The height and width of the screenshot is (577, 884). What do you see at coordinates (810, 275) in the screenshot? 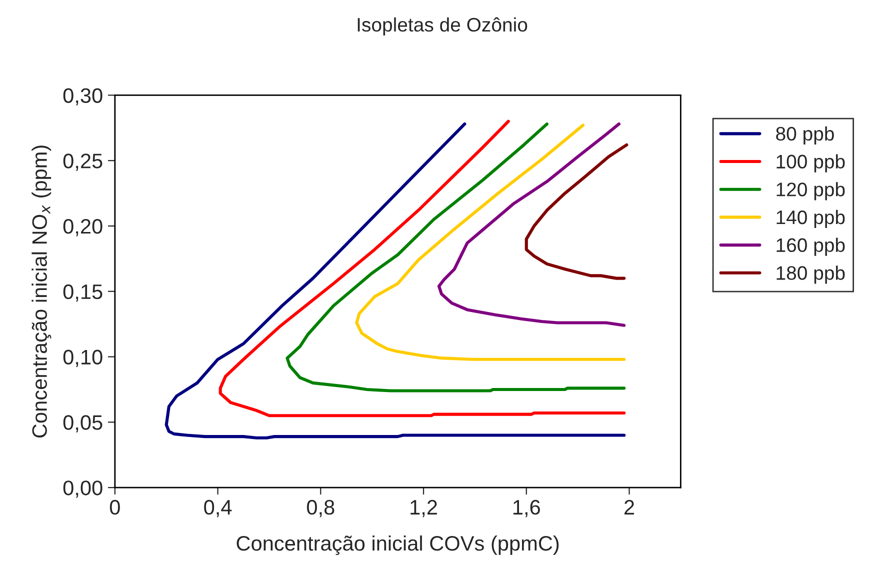
I see `legend-label: 180 ppb` at bounding box center [810, 275].